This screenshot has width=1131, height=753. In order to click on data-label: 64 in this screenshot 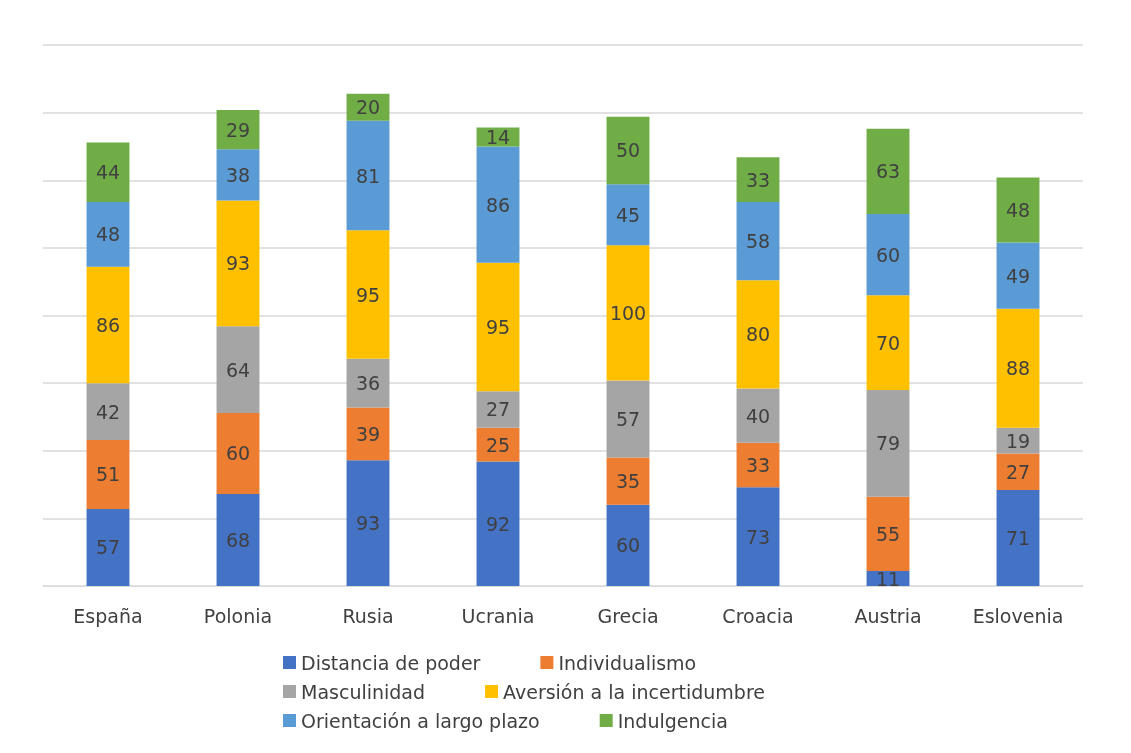, I will do `click(238, 369)`.